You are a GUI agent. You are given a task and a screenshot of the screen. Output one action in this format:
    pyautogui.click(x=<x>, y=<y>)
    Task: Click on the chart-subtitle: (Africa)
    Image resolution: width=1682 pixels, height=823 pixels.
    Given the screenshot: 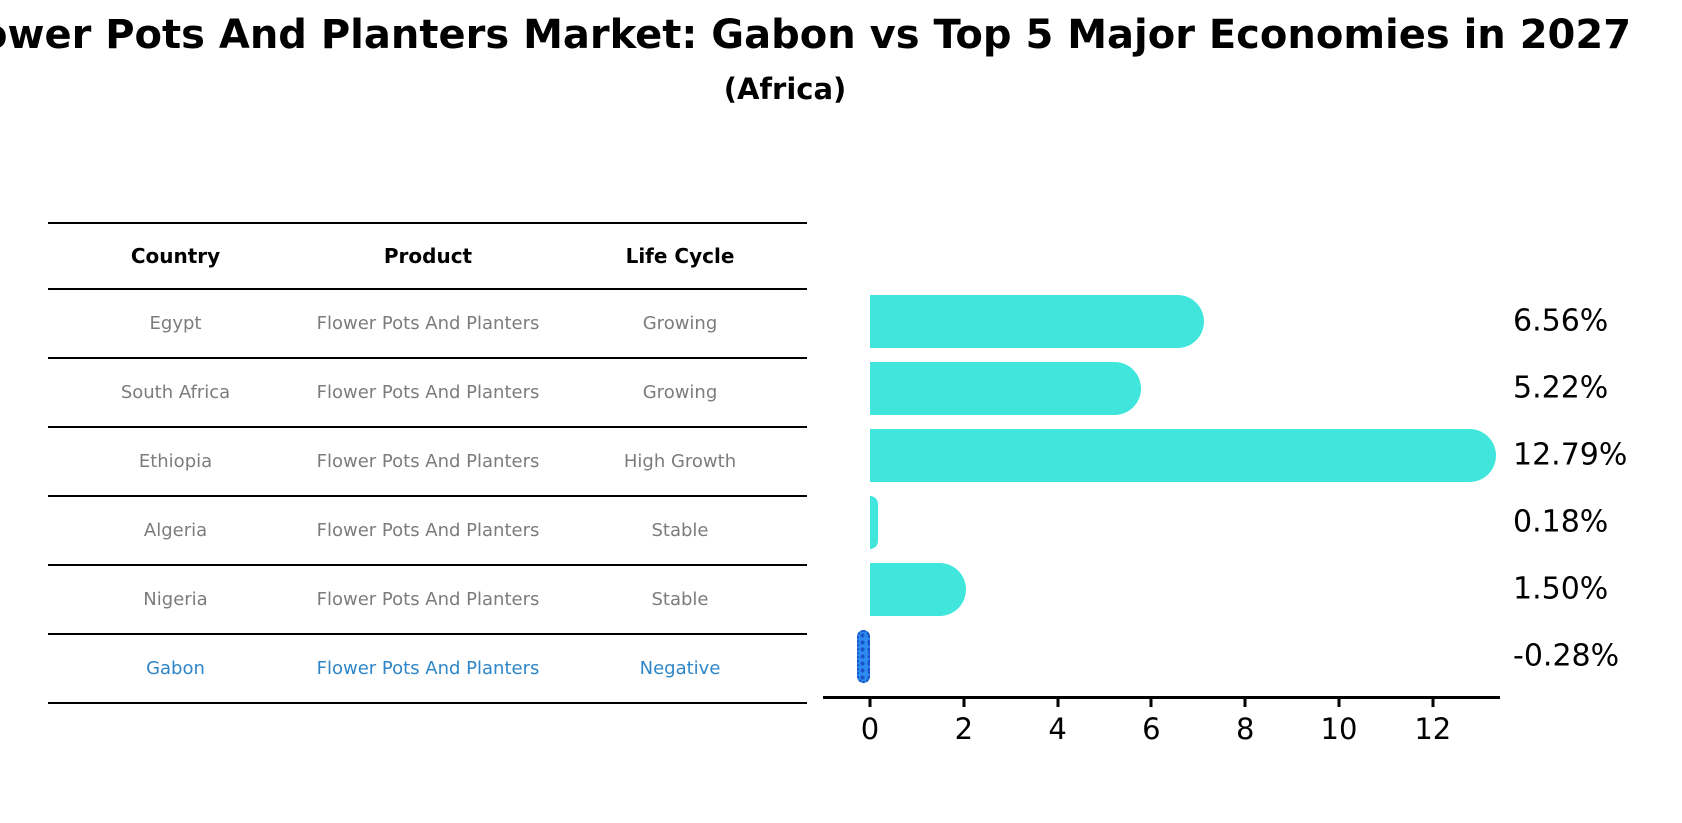 What is the action you would take?
    pyautogui.click(x=785, y=89)
    